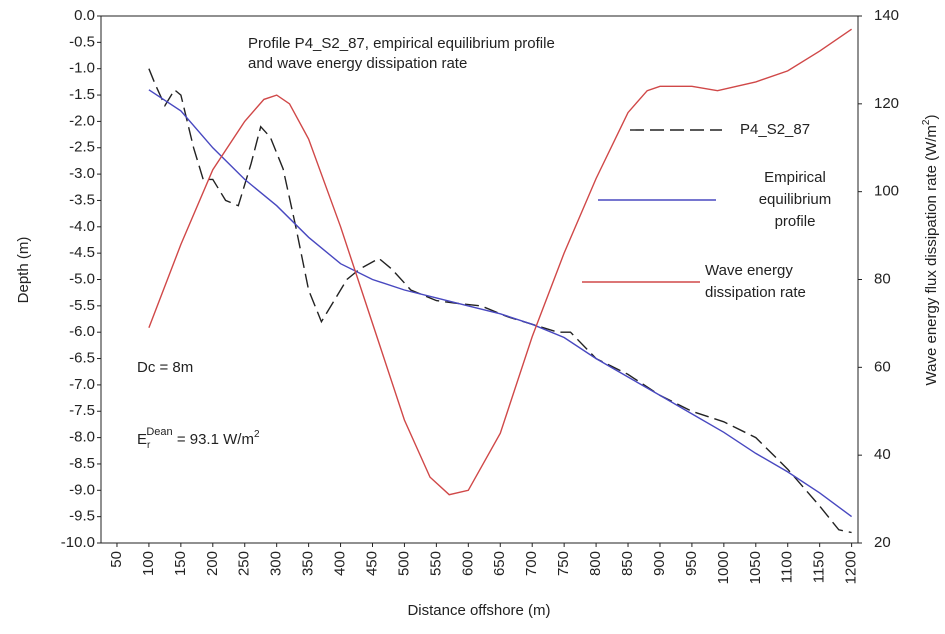  I want to click on x-tick-label: 200, so click(212, 563).